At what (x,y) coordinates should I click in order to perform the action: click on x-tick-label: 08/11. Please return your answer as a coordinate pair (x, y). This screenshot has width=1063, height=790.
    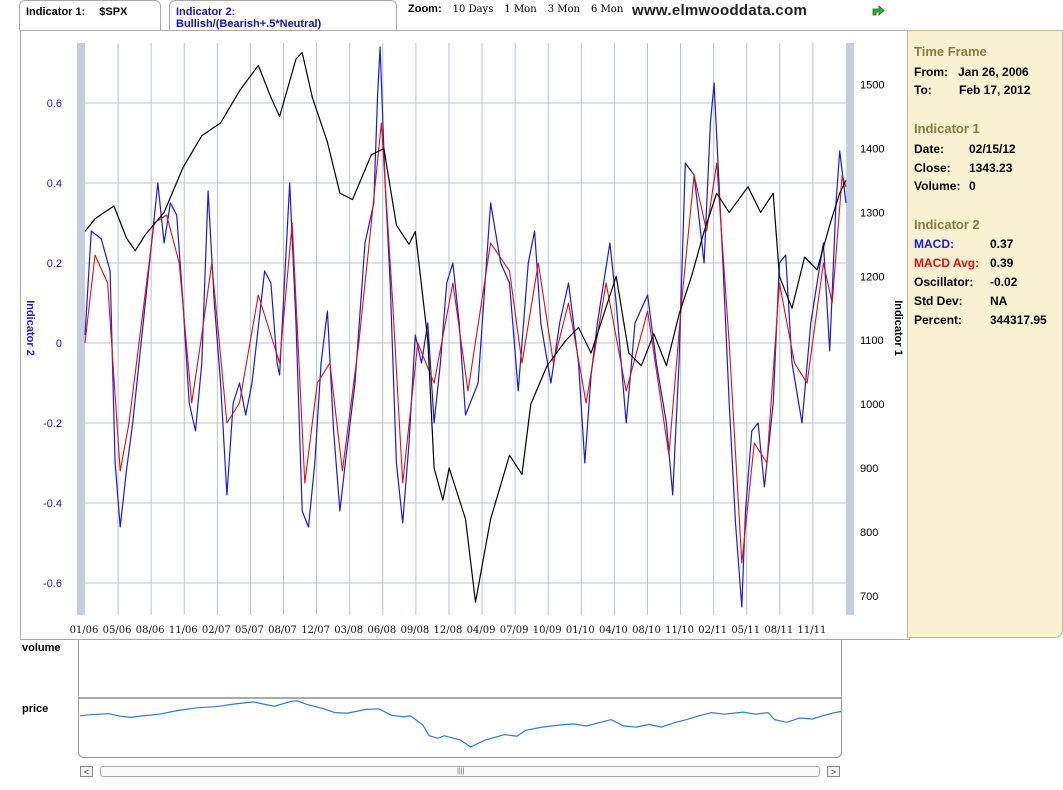
    Looking at the image, I should click on (778, 630).